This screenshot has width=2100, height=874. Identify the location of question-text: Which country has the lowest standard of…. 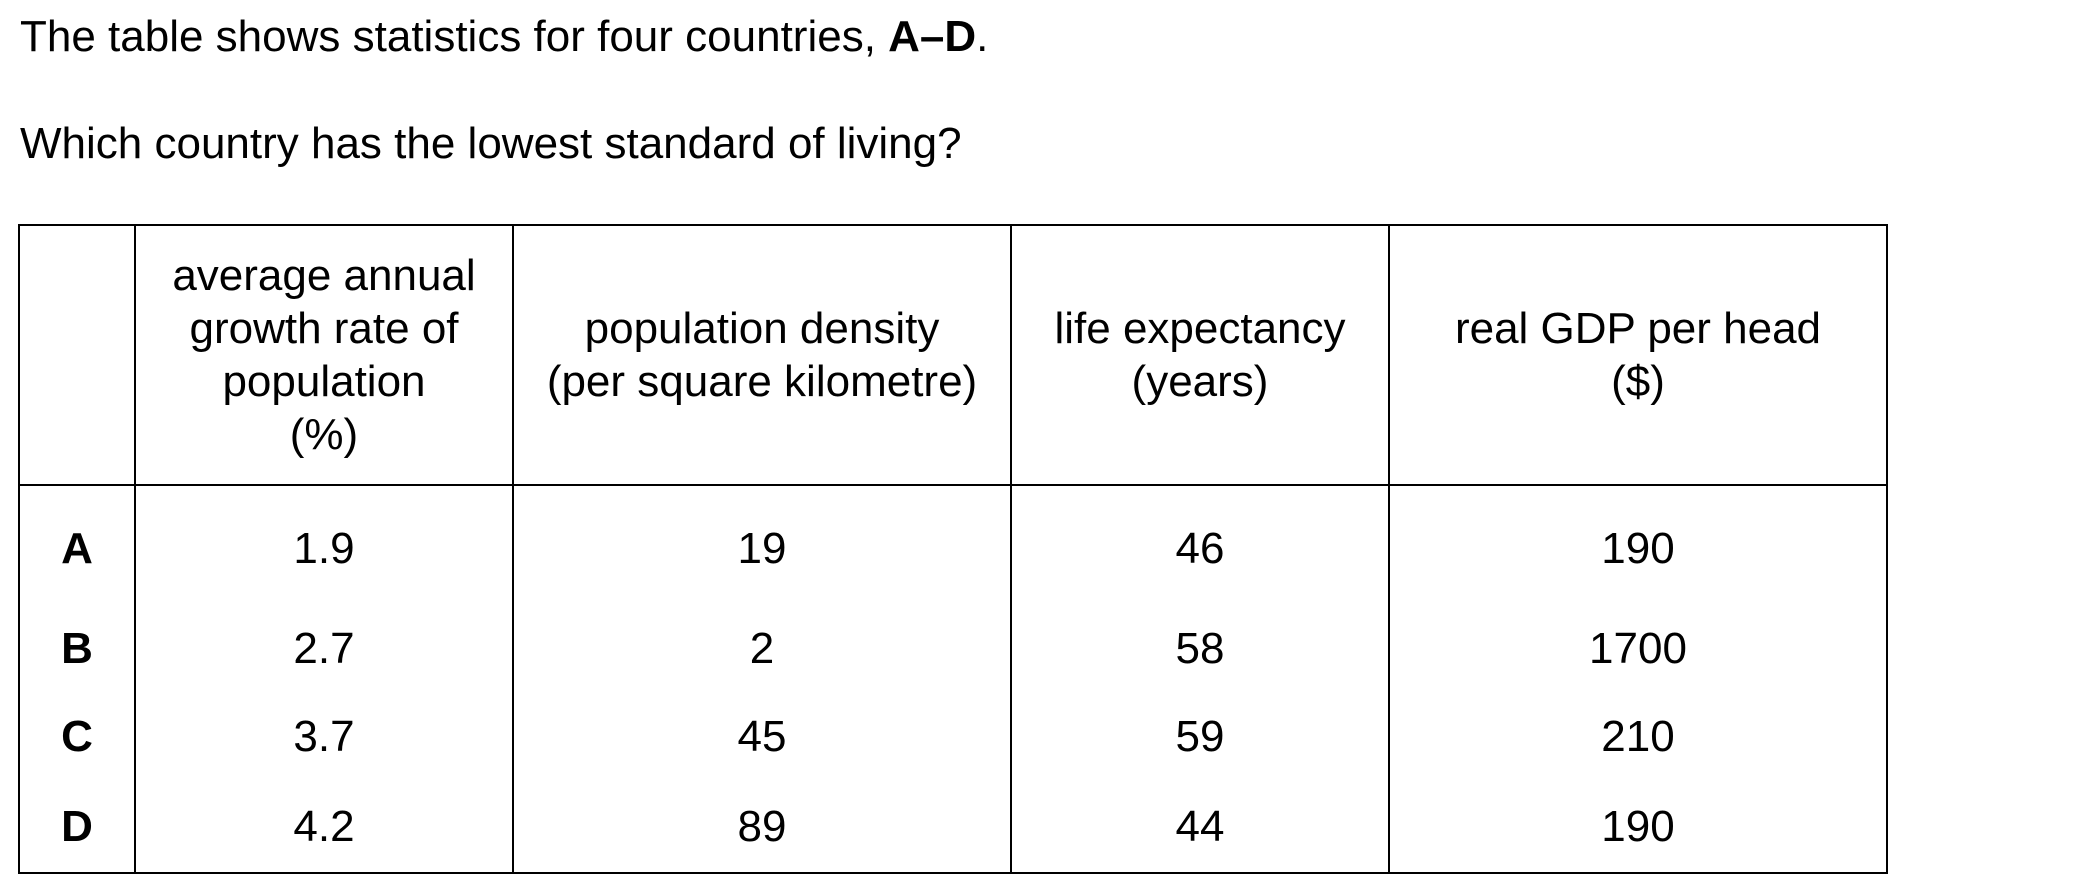
(491, 143).